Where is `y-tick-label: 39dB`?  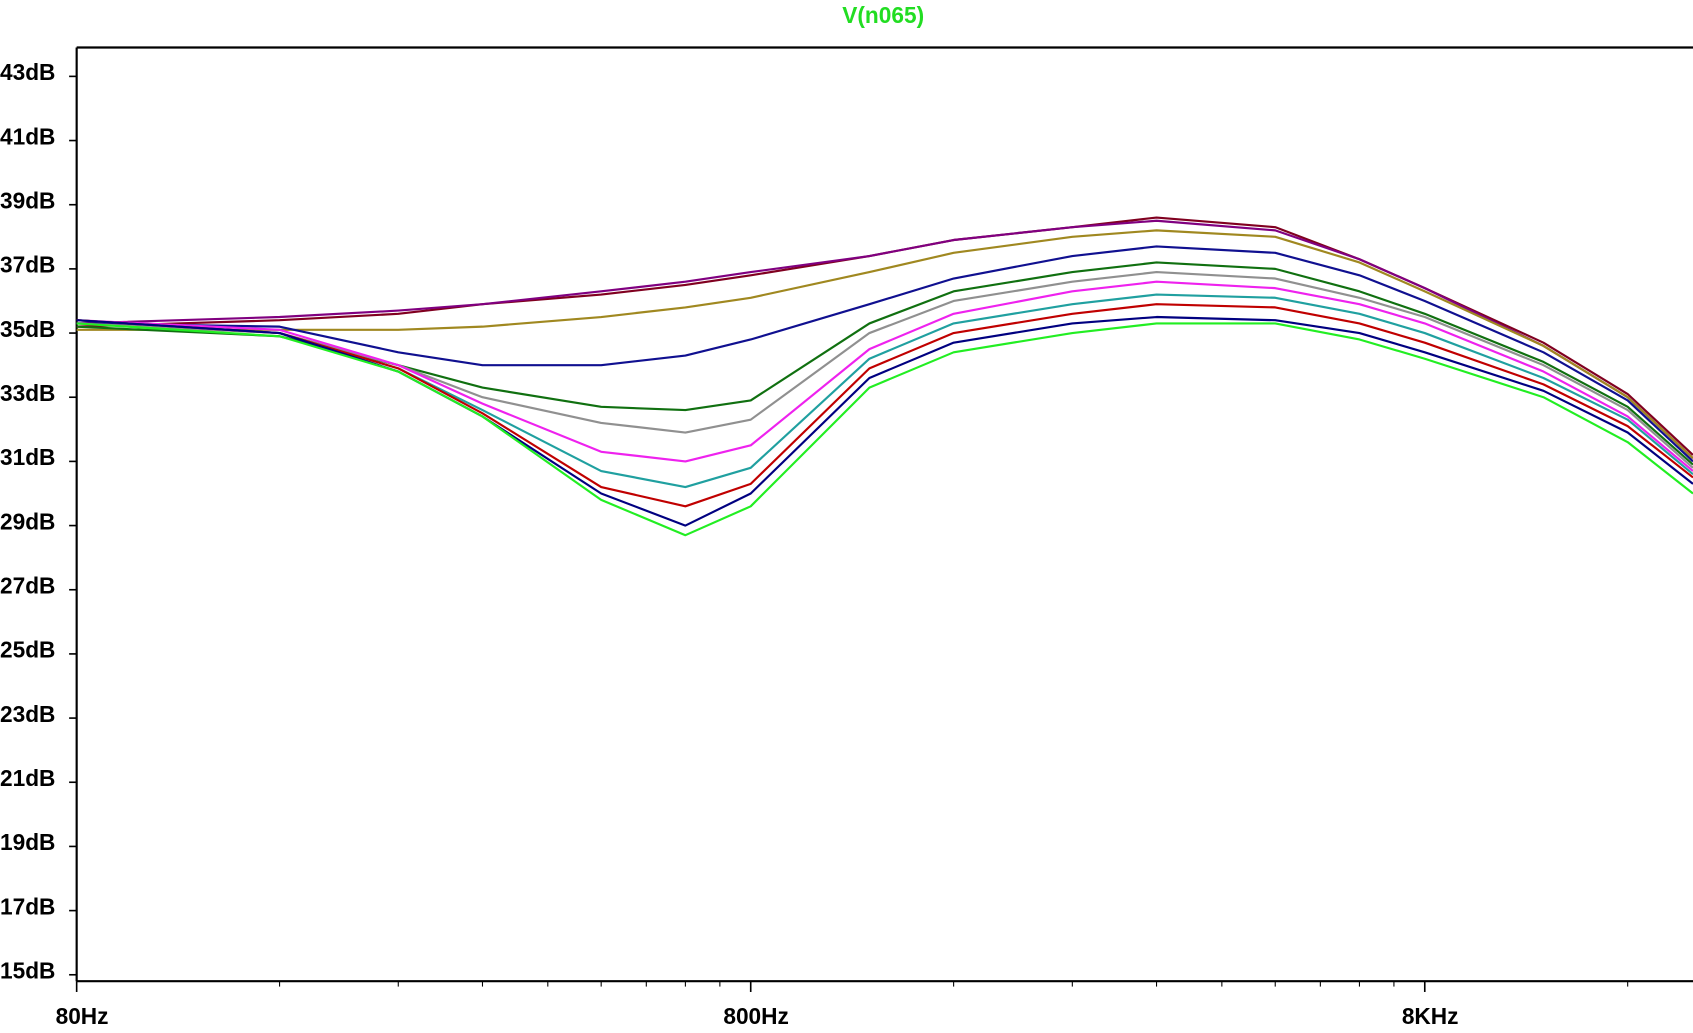
y-tick-label: 39dB is located at coordinates (27, 201).